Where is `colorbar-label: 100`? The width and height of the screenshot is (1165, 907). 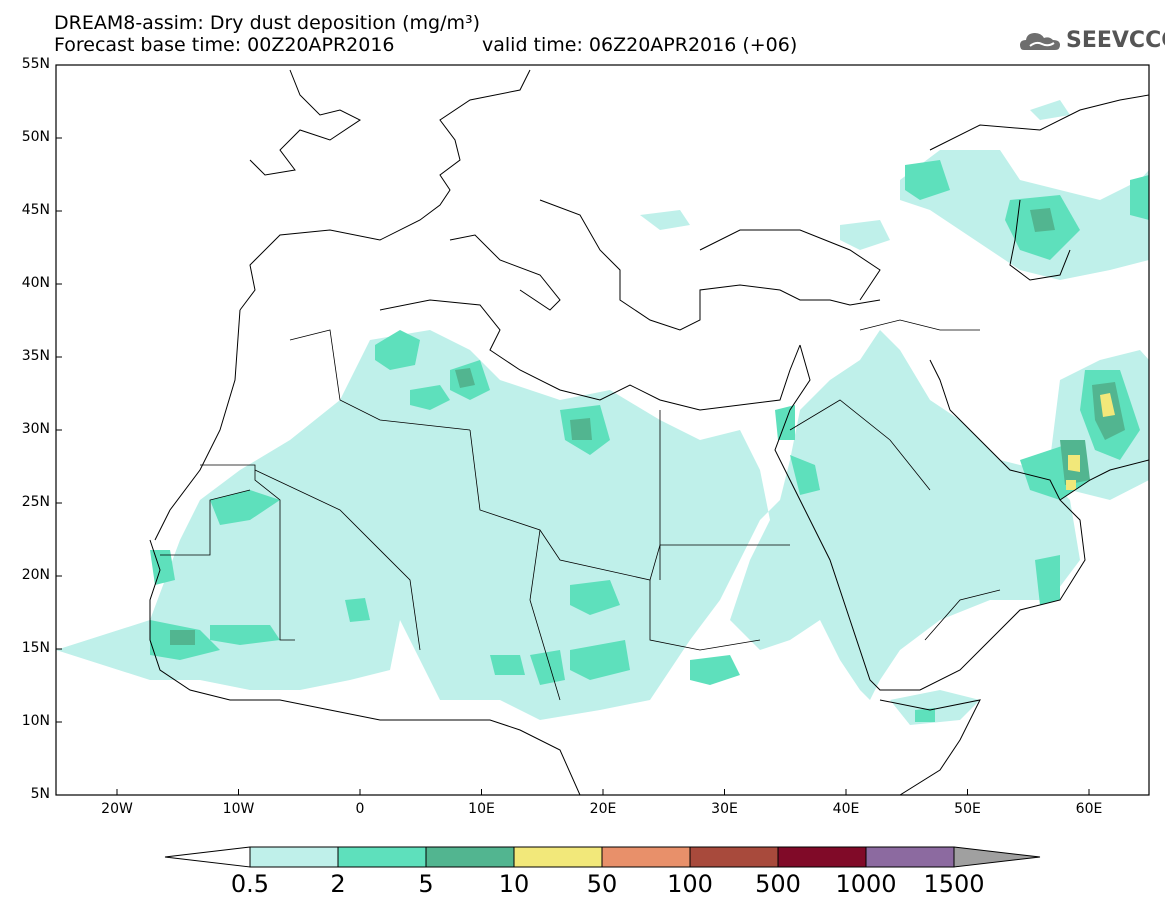 colorbar-label: 100 is located at coordinates (690, 884).